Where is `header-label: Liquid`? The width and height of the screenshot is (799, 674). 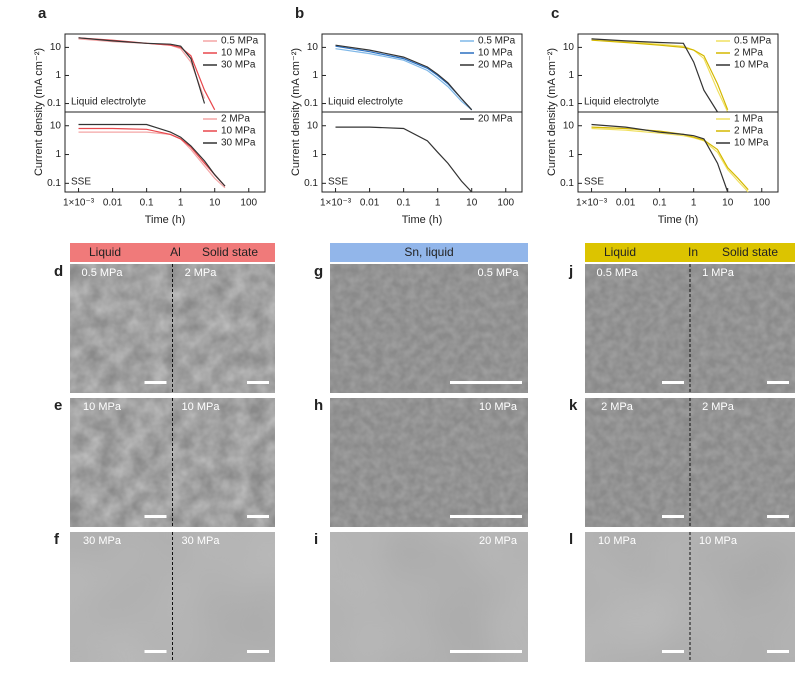 header-label: Liquid is located at coordinates (105, 252).